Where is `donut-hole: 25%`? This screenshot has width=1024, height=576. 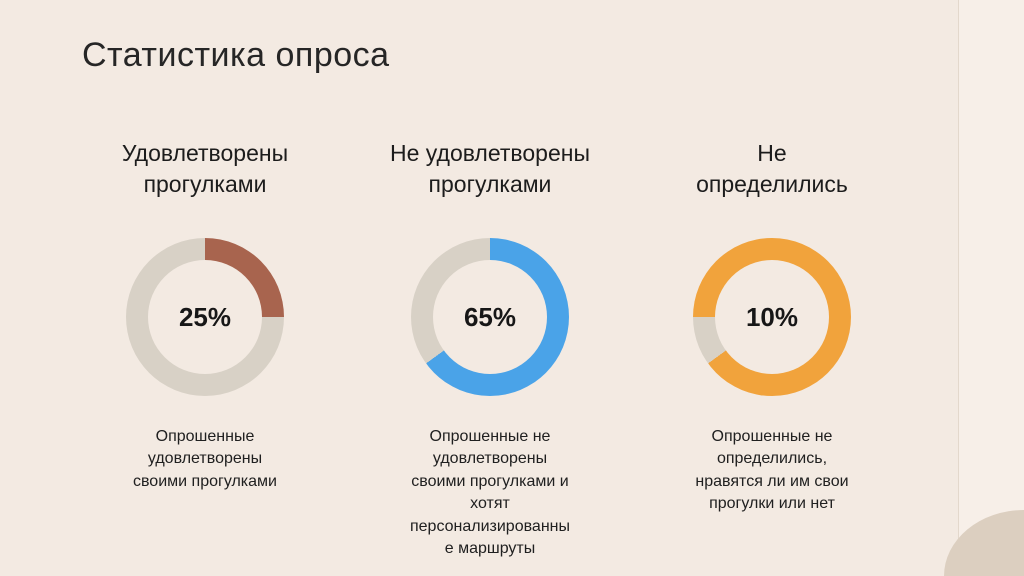 donut-hole: 25% is located at coordinates (205, 317).